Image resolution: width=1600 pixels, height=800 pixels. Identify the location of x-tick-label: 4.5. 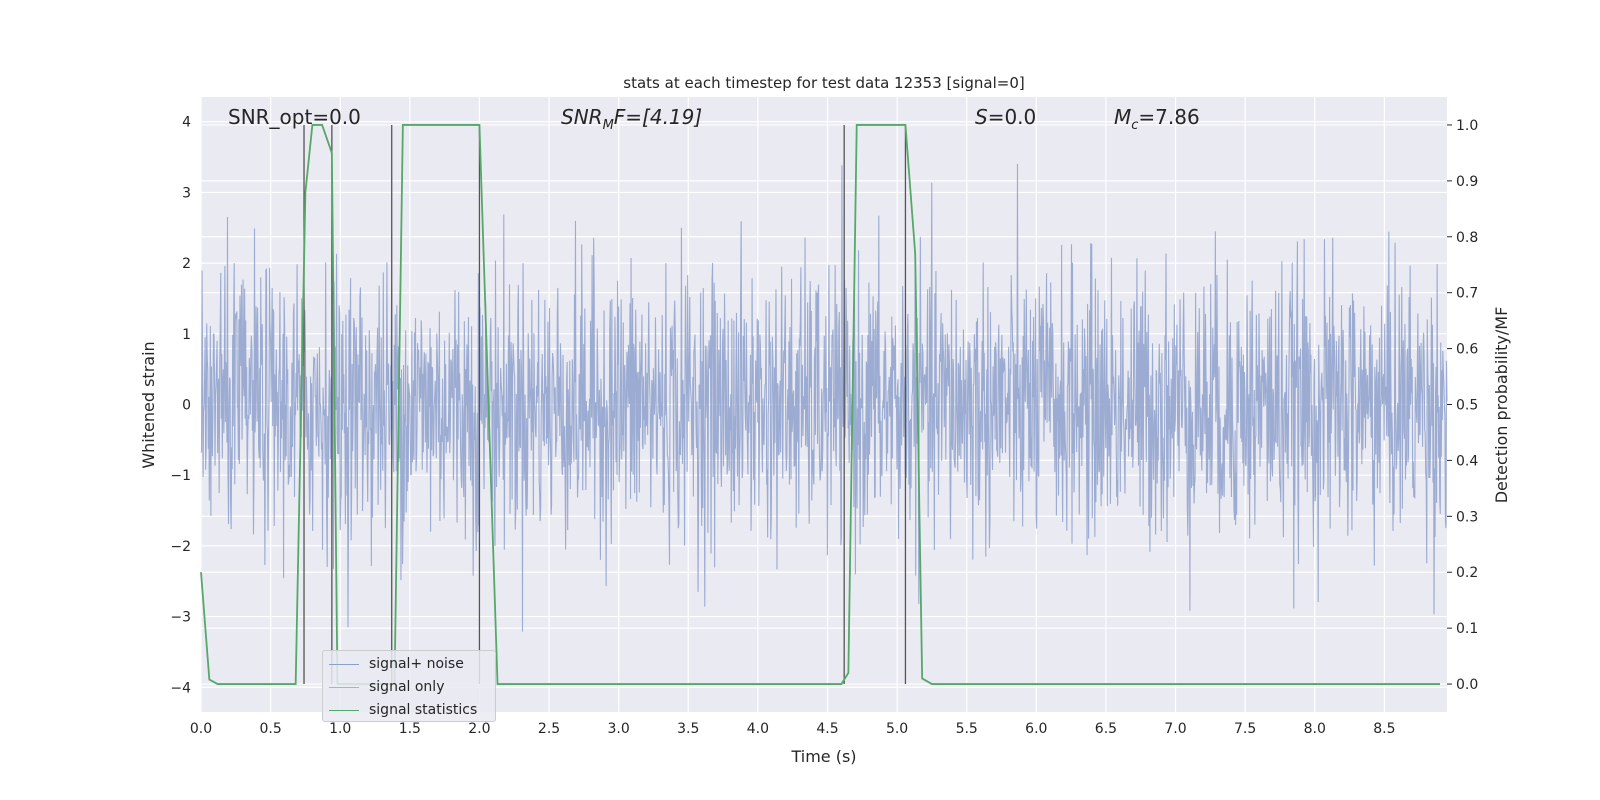
(827, 729).